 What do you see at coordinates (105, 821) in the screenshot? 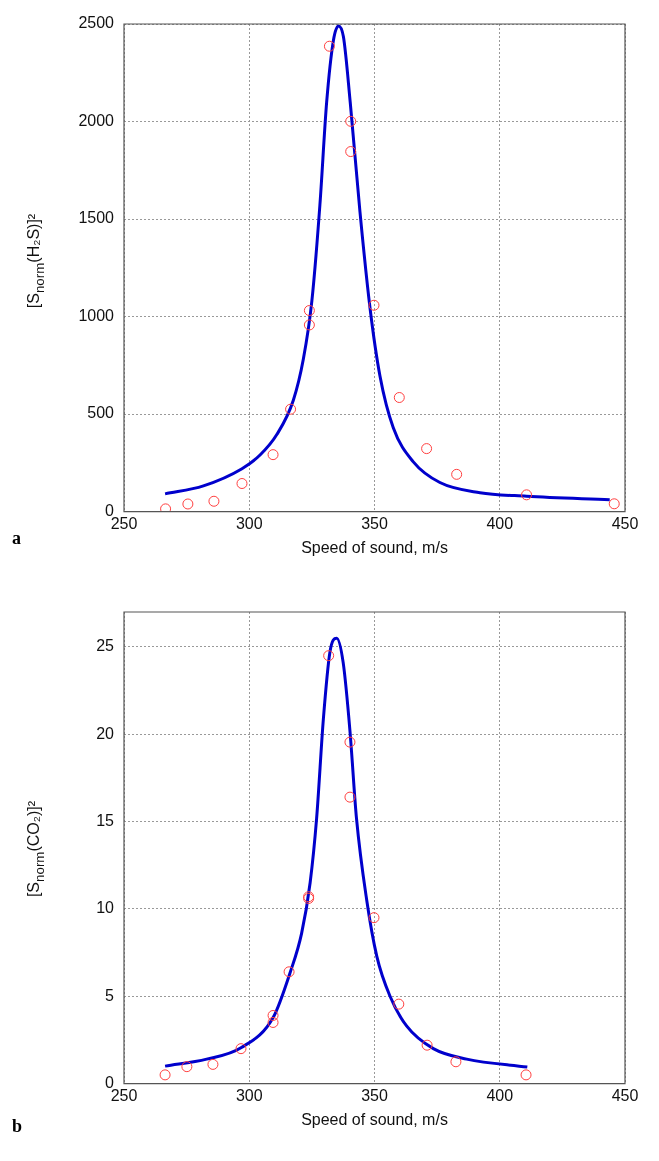
I see `y-tick-label: 15` at bounding box center [105, 821].